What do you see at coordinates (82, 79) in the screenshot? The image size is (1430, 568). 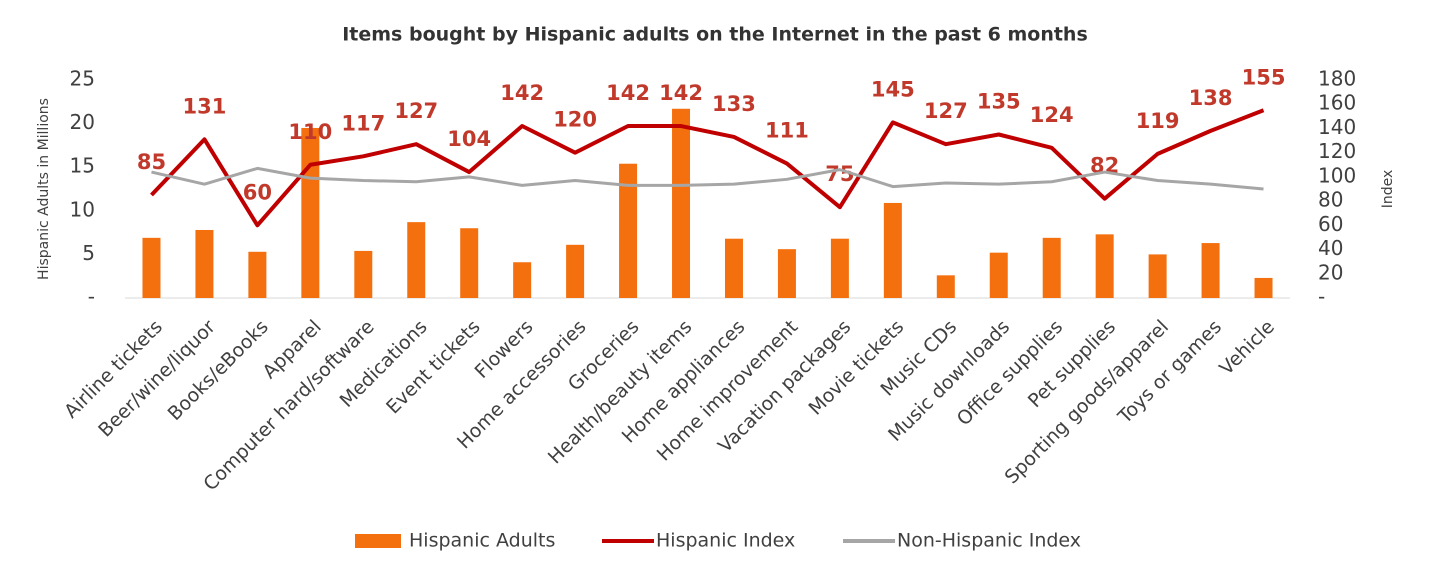 I see `y-tick-label: 25` at bounding box center [82, 79].